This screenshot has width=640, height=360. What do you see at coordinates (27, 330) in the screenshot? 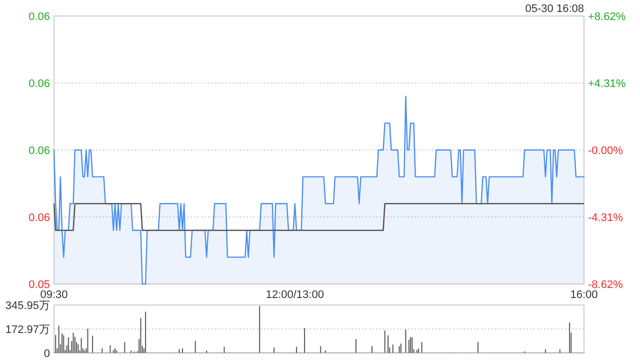
I see `y-tick-label: 172.97万` at bounding box center [27, 330].